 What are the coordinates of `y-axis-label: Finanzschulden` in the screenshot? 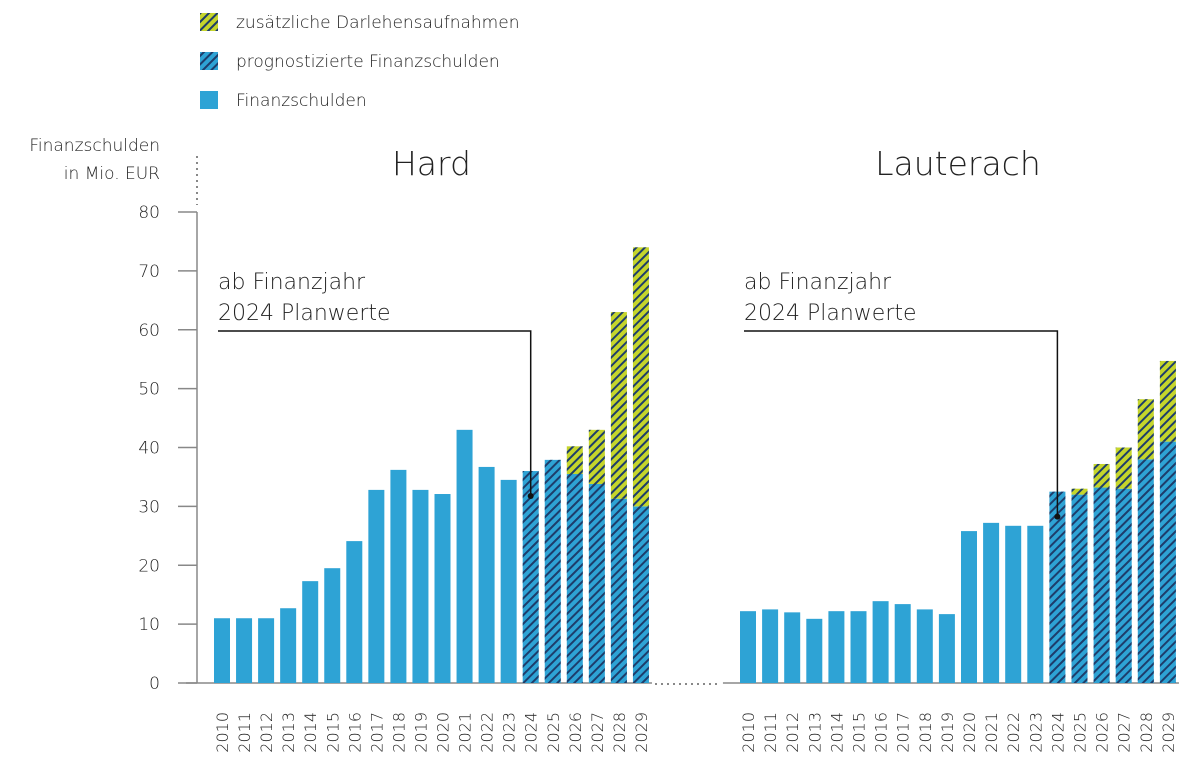 It's located at (94, 146).